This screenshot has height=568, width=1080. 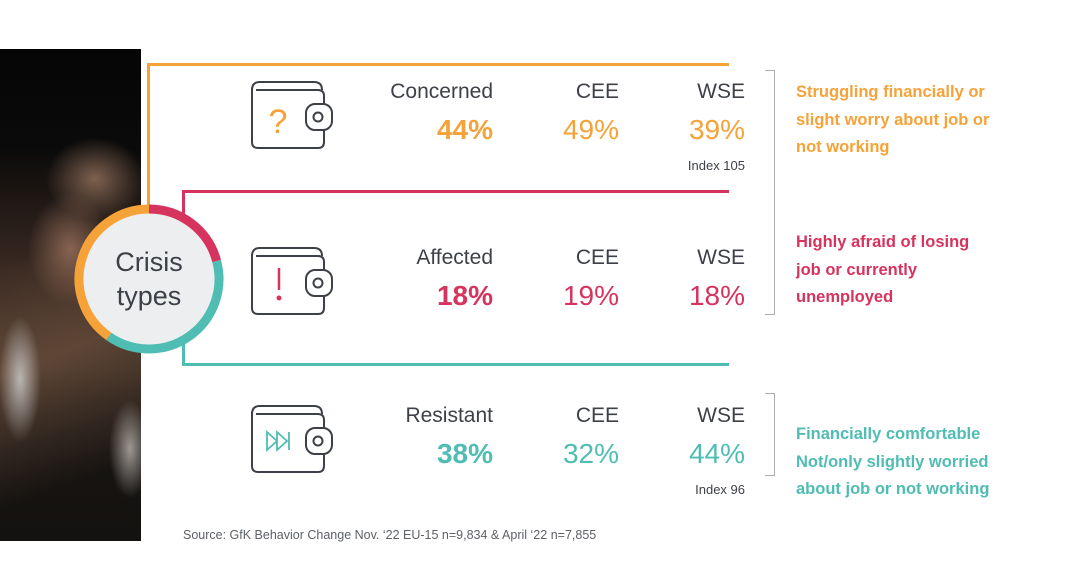 I want to click on title-line-1: Crisis, so click(x=149, y=262).